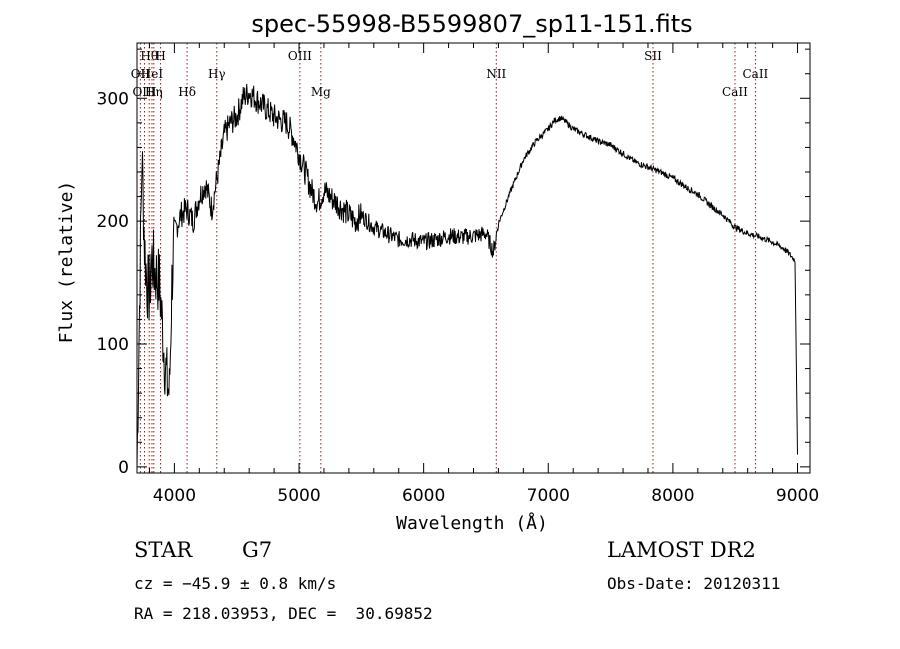  What do you see at coordinates (152, 74) in the screenshot?
I see `spectral-line-label-3: HeI` at bounding box center [152, 74].